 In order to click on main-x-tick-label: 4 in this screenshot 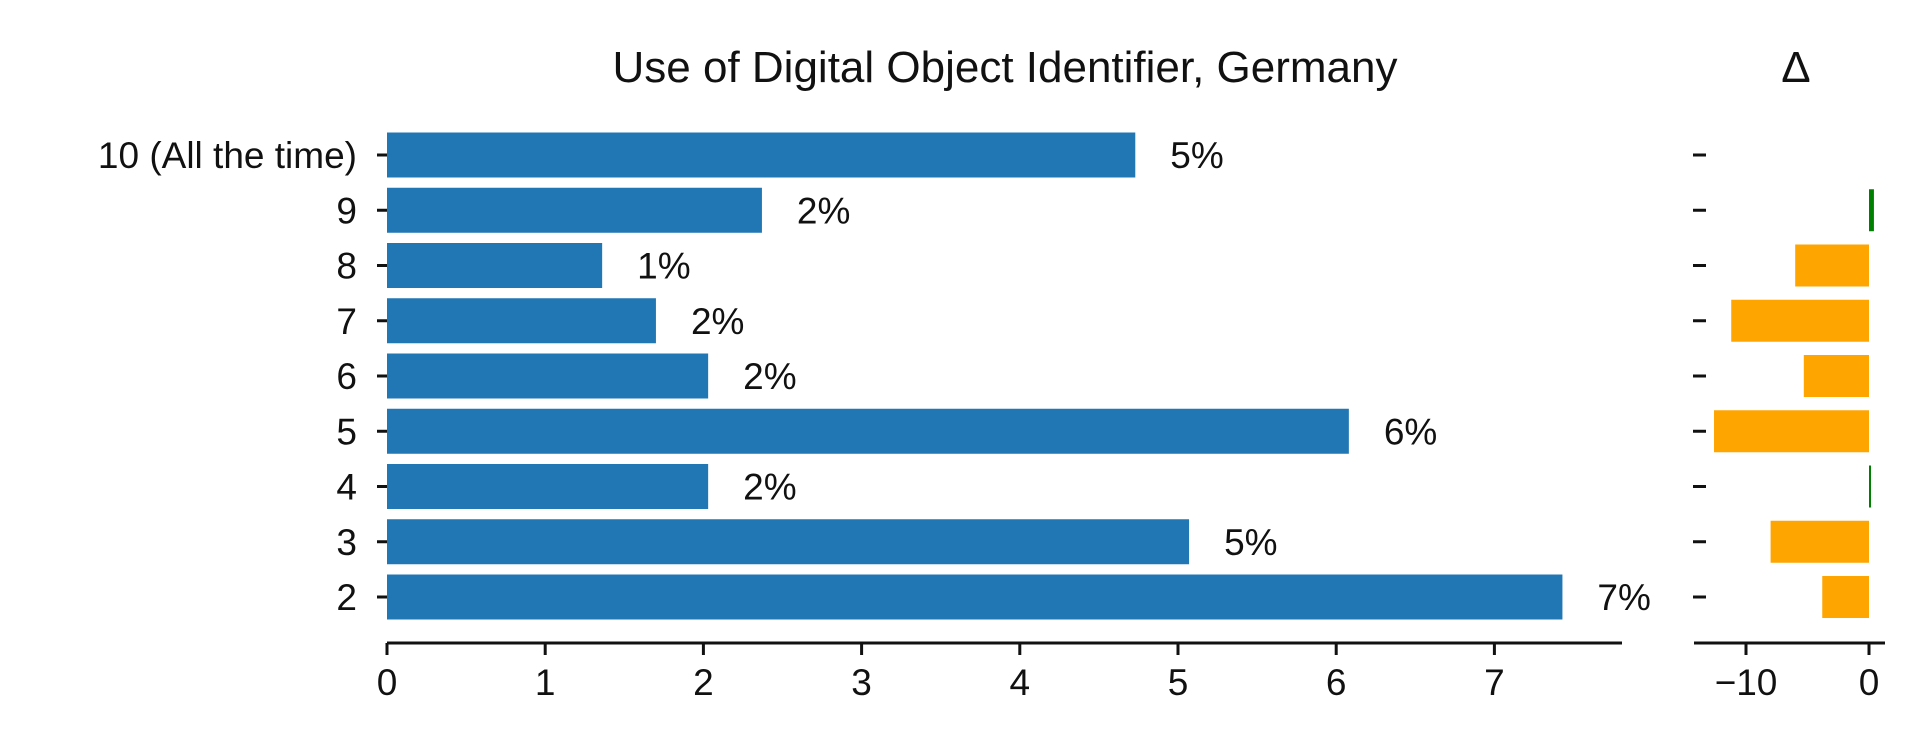, I will do `click(1020, 682)`.